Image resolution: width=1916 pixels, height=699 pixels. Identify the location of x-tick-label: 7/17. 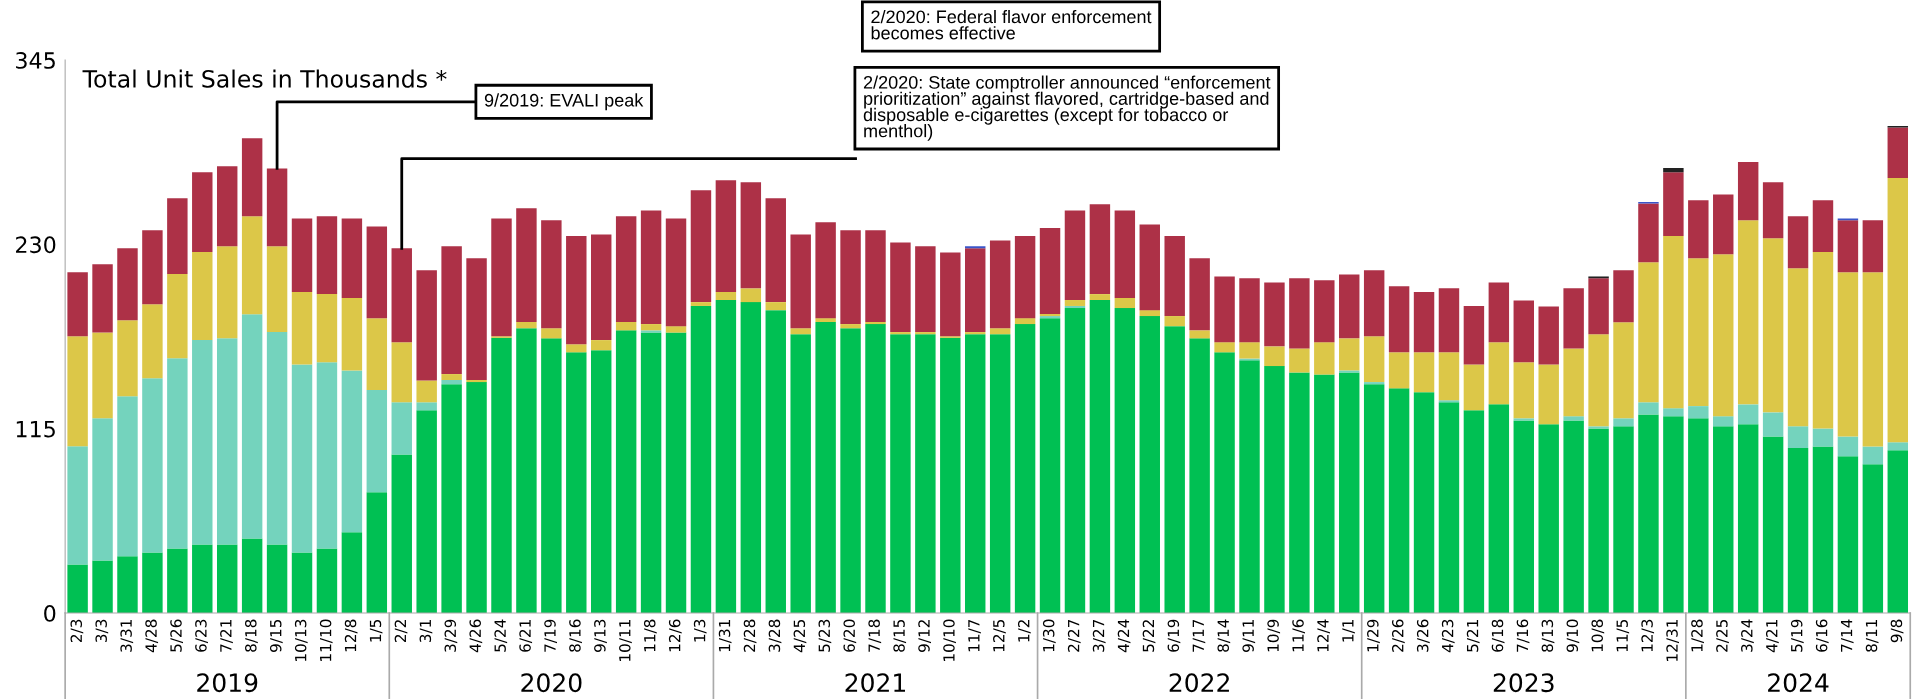
(1199, 635).